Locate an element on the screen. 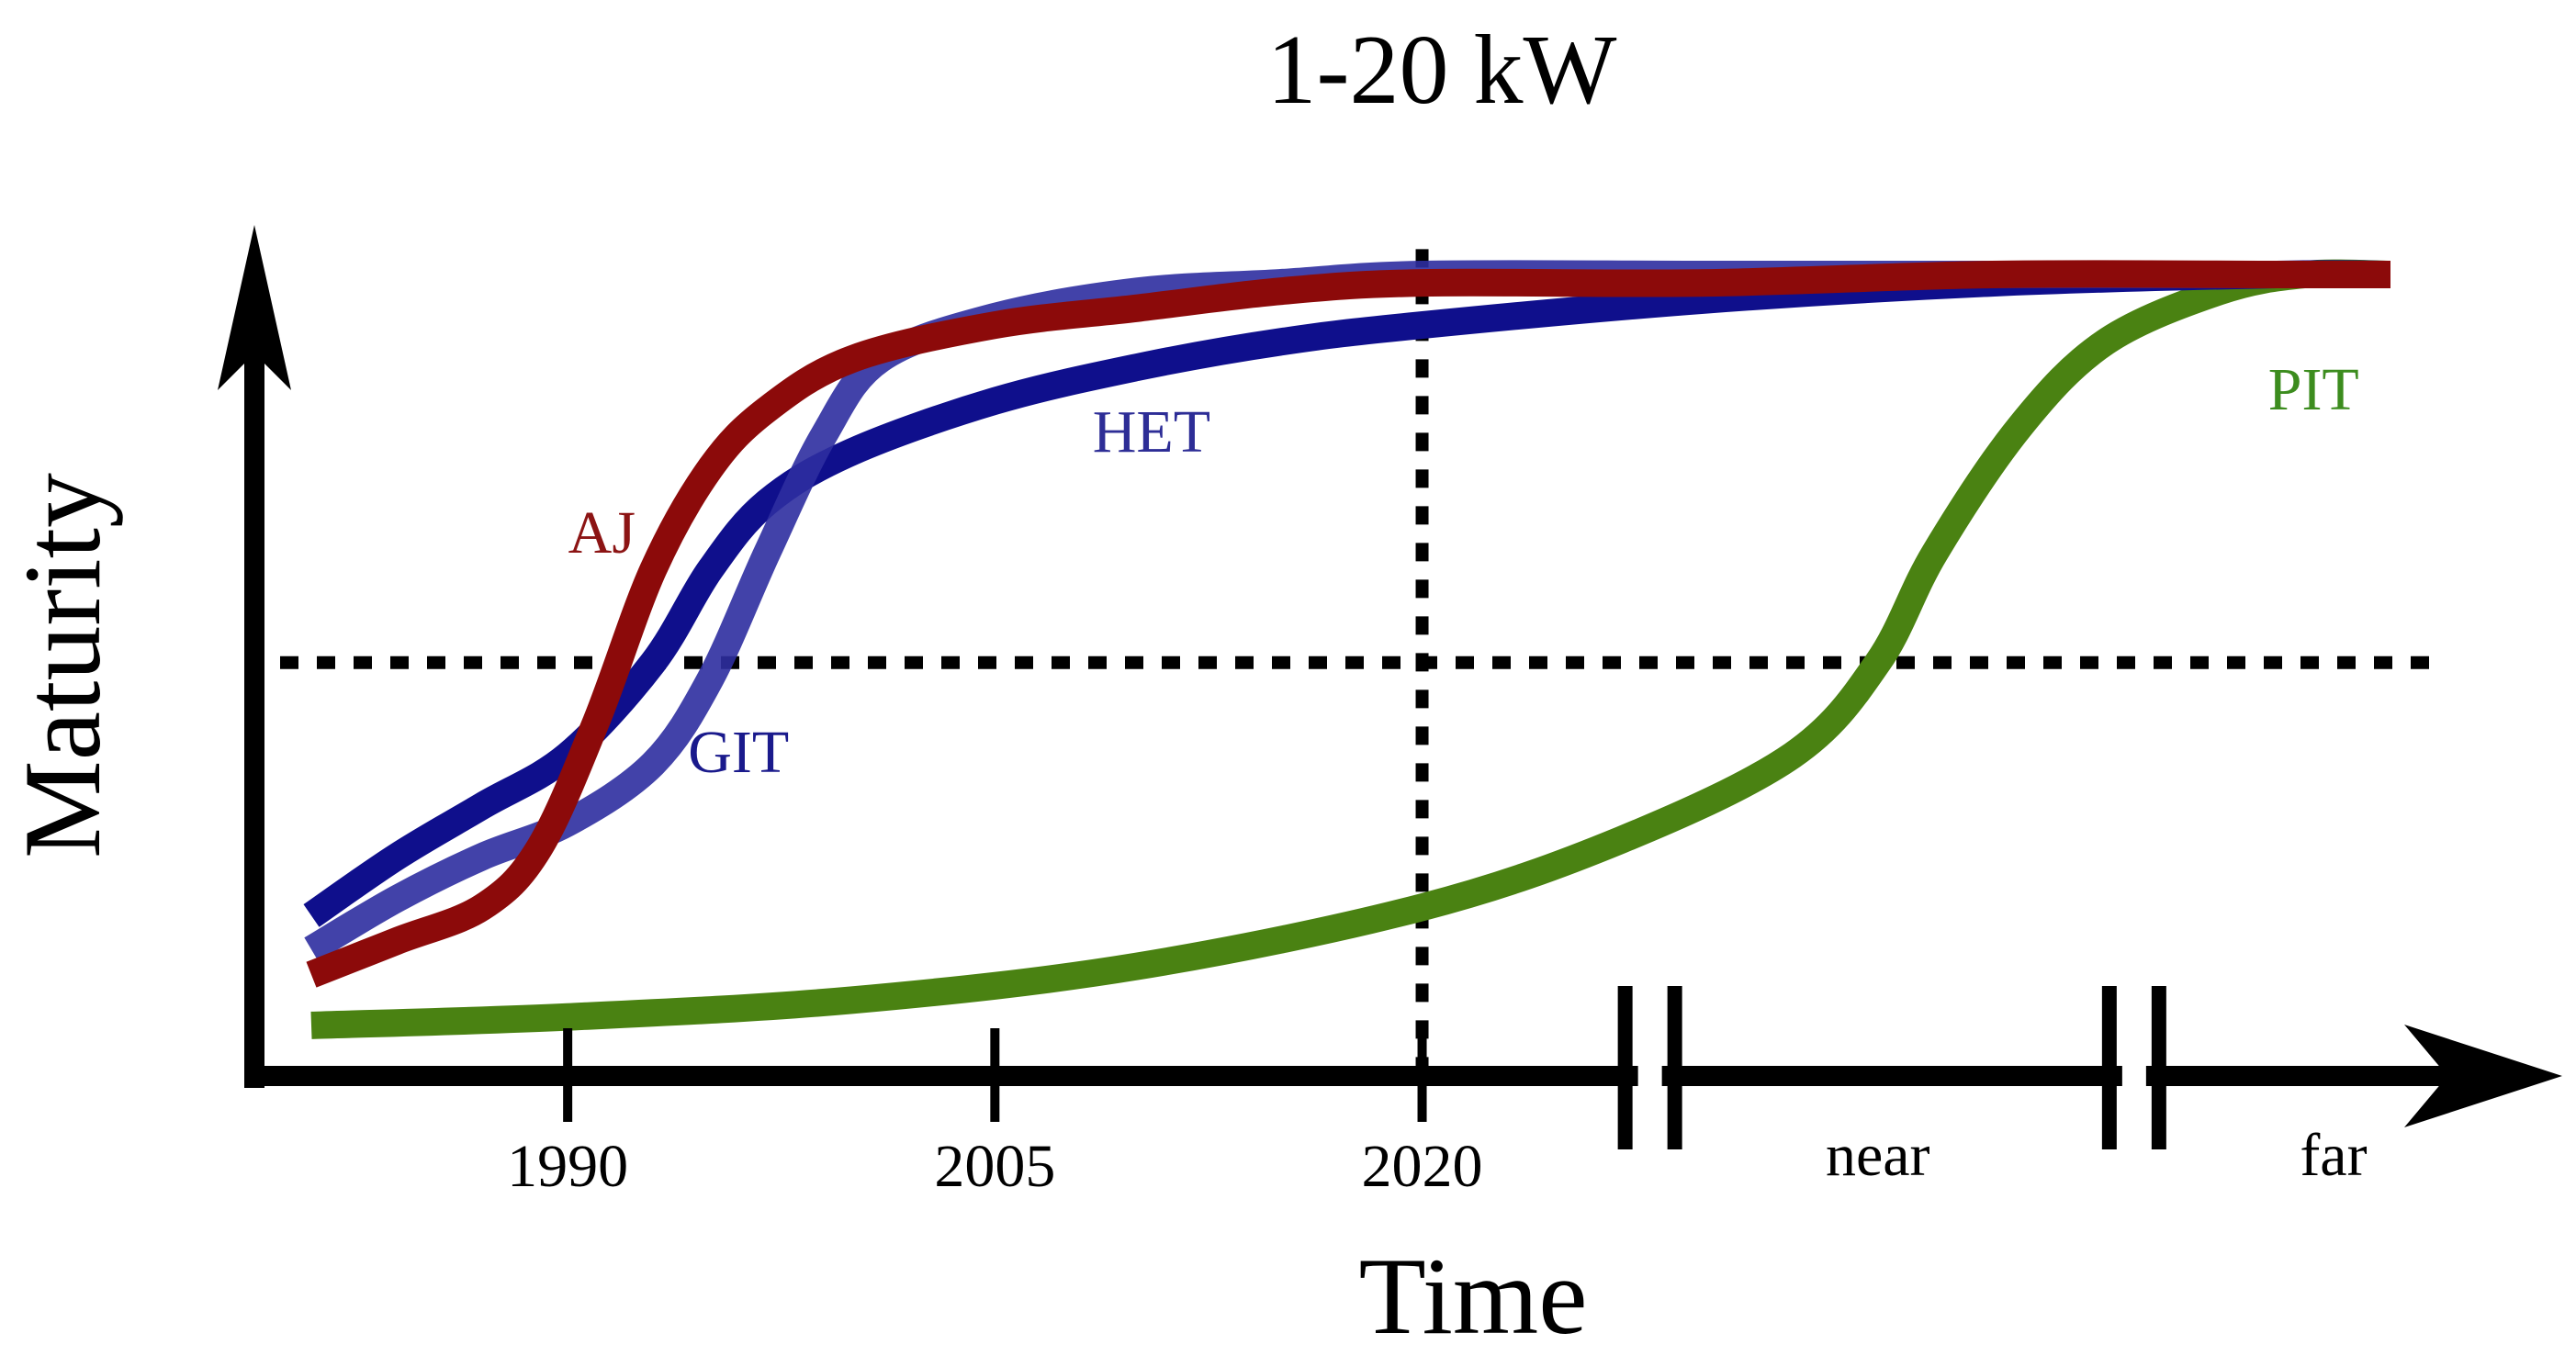  x-axis-breaks is located at coordinates (1891, 1067).